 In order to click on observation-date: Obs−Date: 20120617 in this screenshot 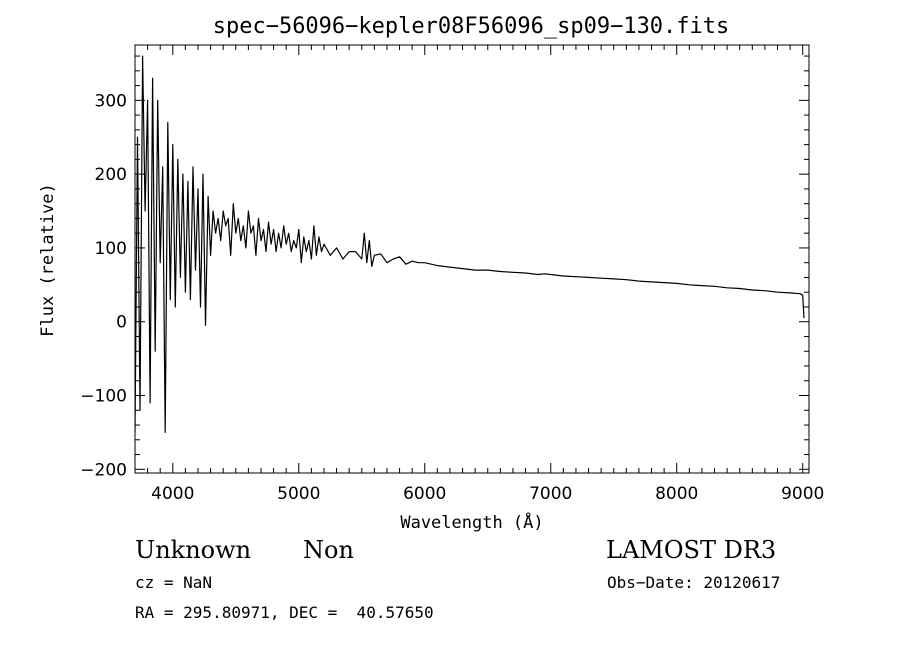, I will do `click(694, 582)`.